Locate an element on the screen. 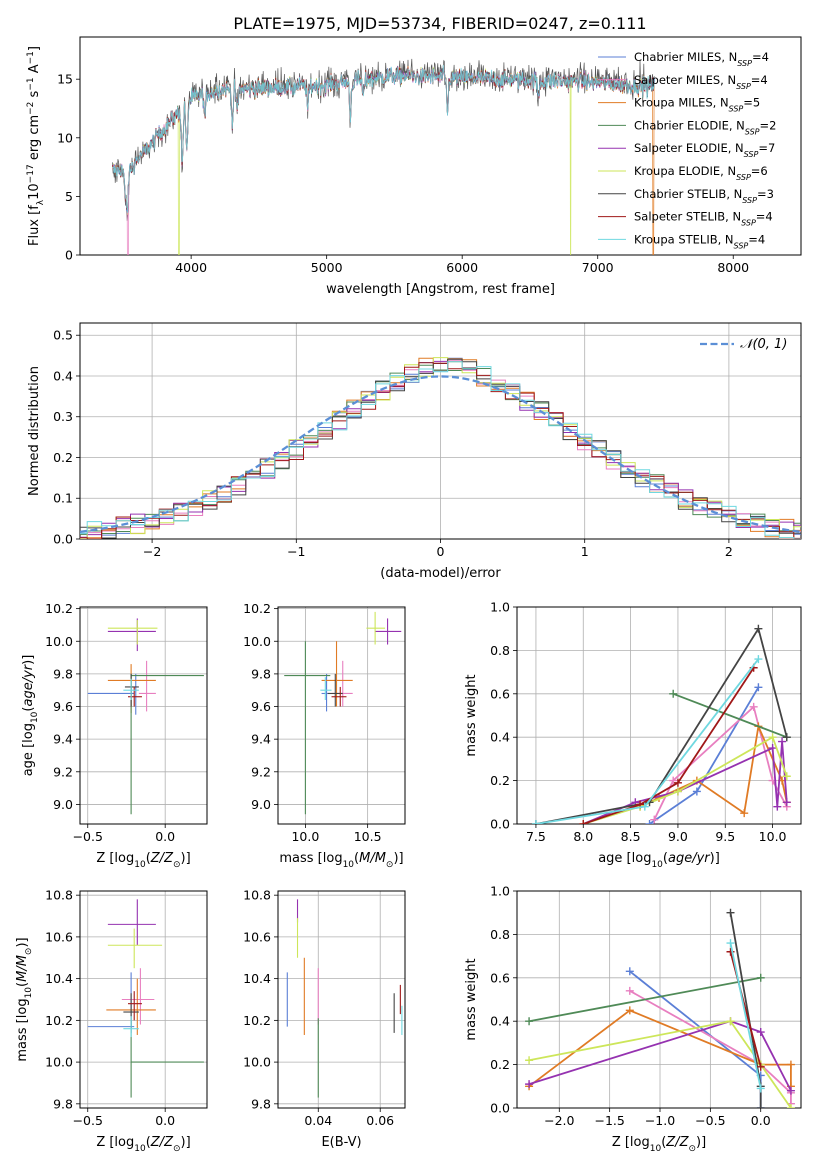 The height and width of the screenshot is (1170, 819). y-tick-label: 0.2 is located at coordinates (63, 457).